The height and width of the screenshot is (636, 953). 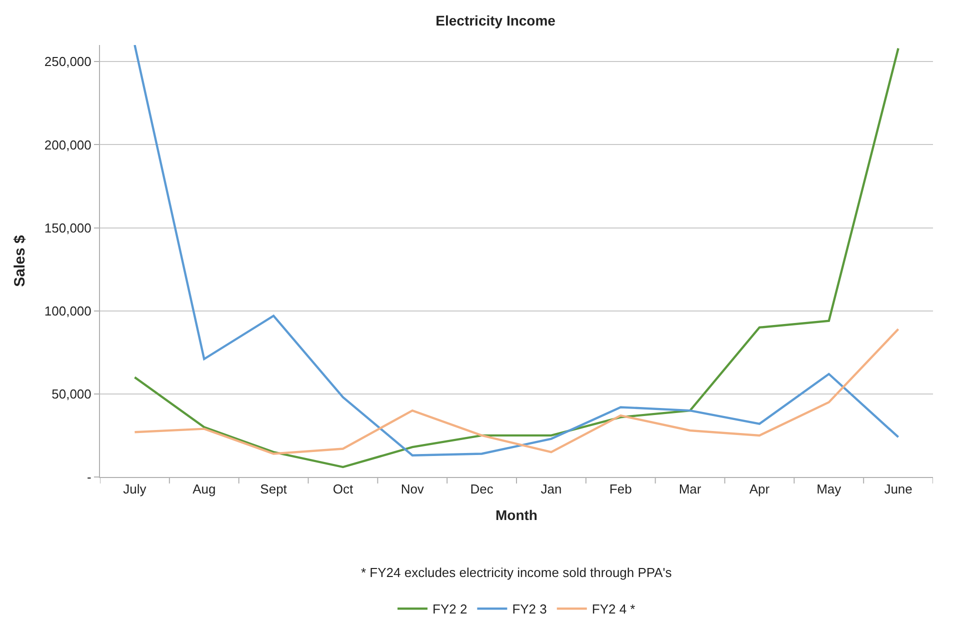 What do you see at coordinates (135, 489) in the screenshot?
I see `x-tick-label: July` at bounding box center [135, 489].